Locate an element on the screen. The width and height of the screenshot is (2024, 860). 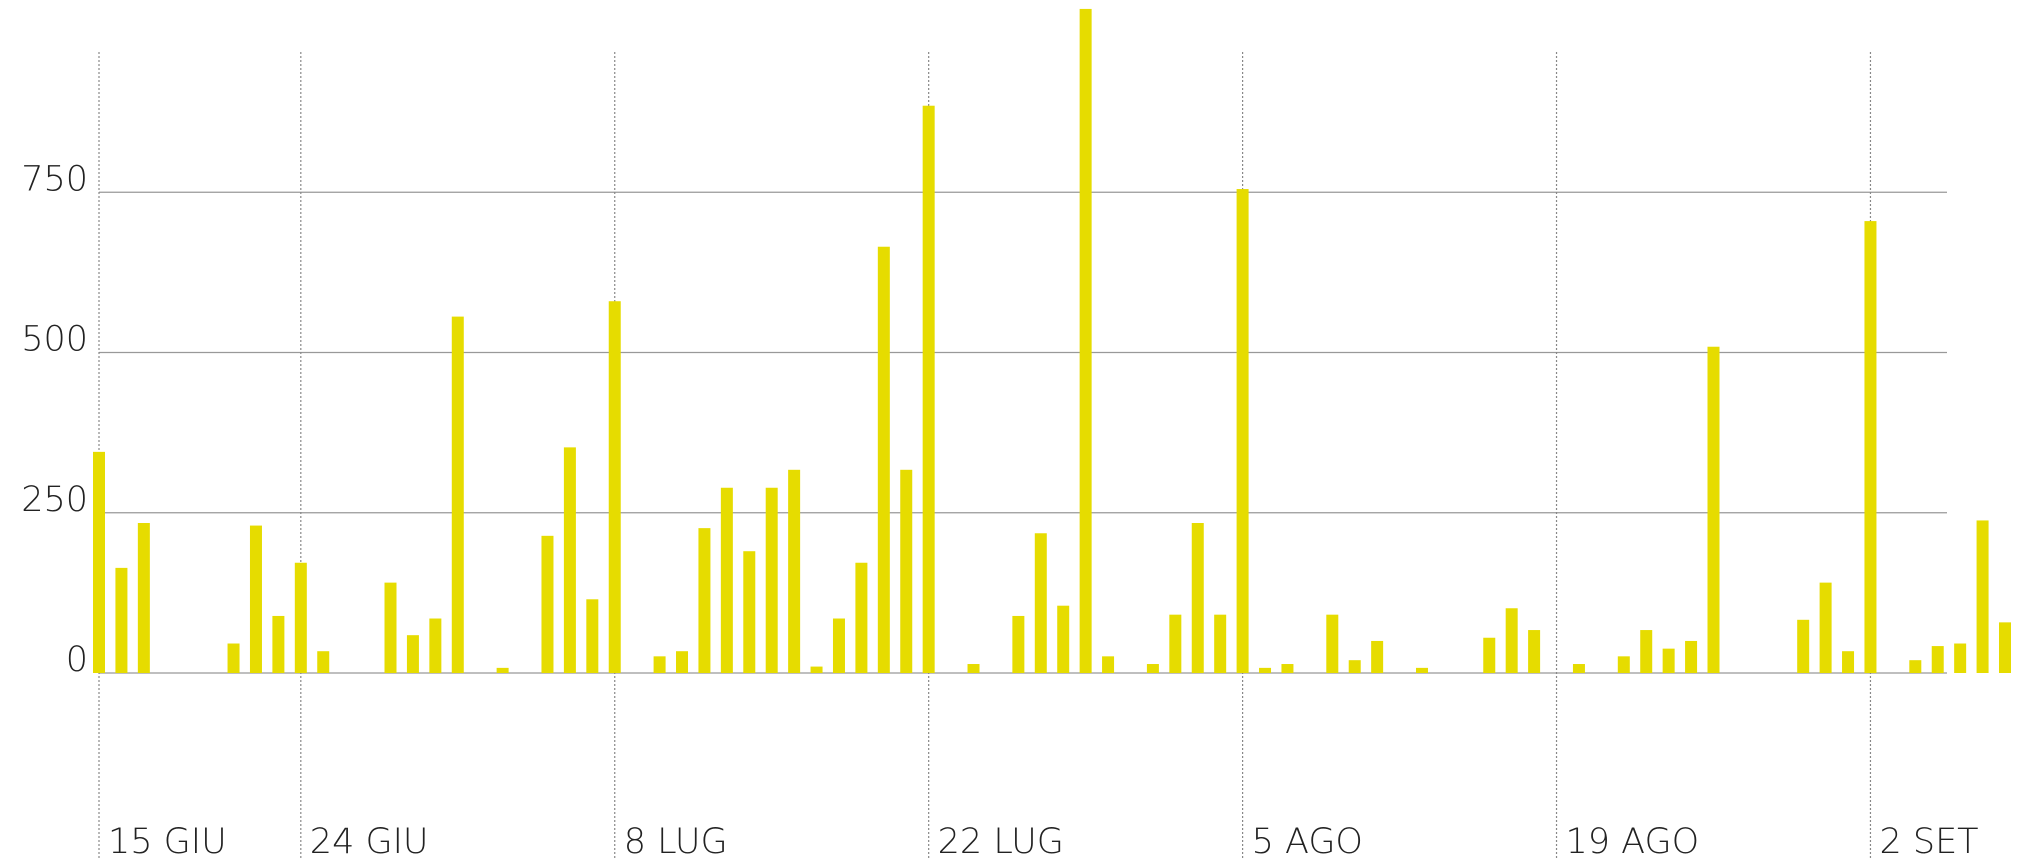
x-tick-label: 5 AGO is located at coordinates (1307, 841).